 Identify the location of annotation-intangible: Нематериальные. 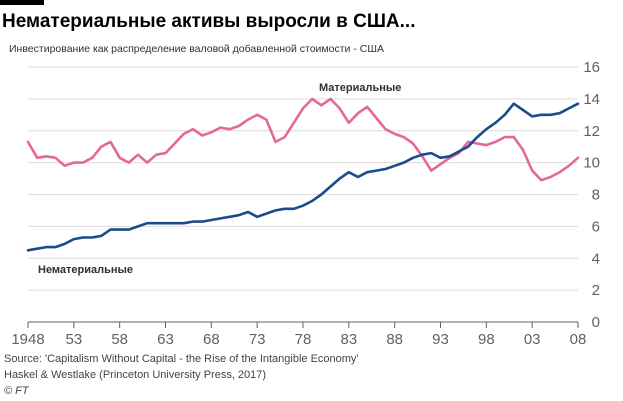
(85, 270).